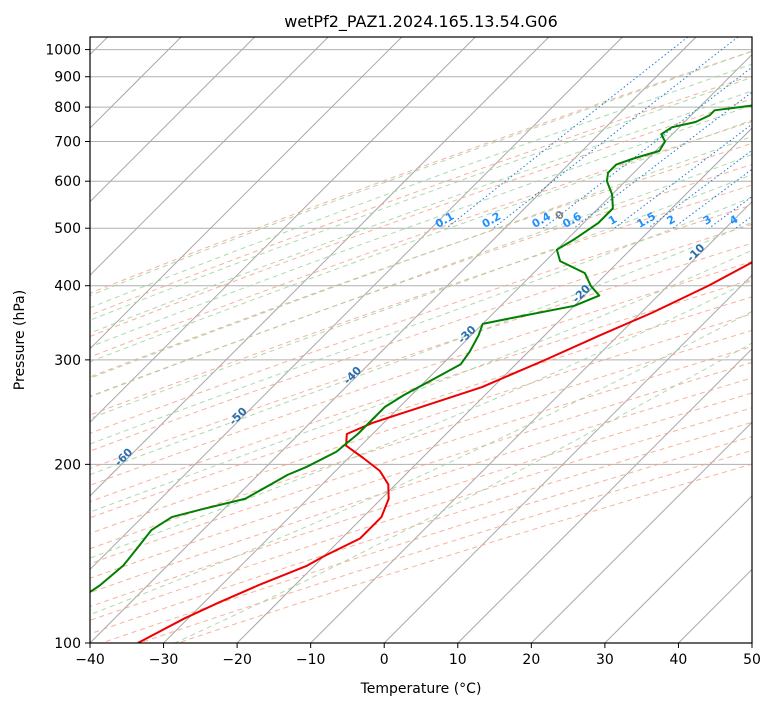  I want to click on x-tick-label: 50, so click(752, 660).